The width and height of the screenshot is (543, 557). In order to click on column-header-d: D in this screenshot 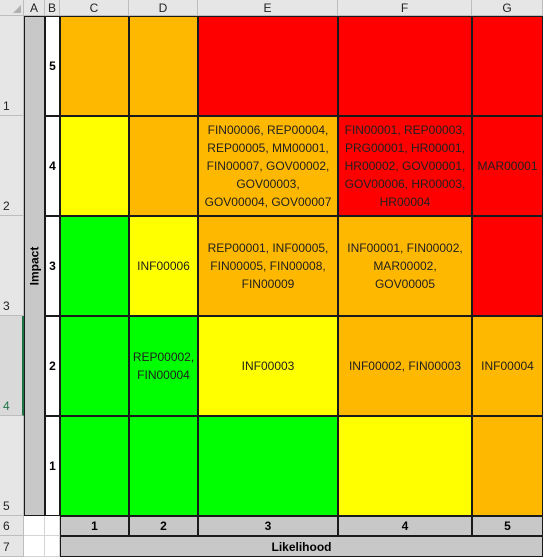, I will do `click(163, 8)`.